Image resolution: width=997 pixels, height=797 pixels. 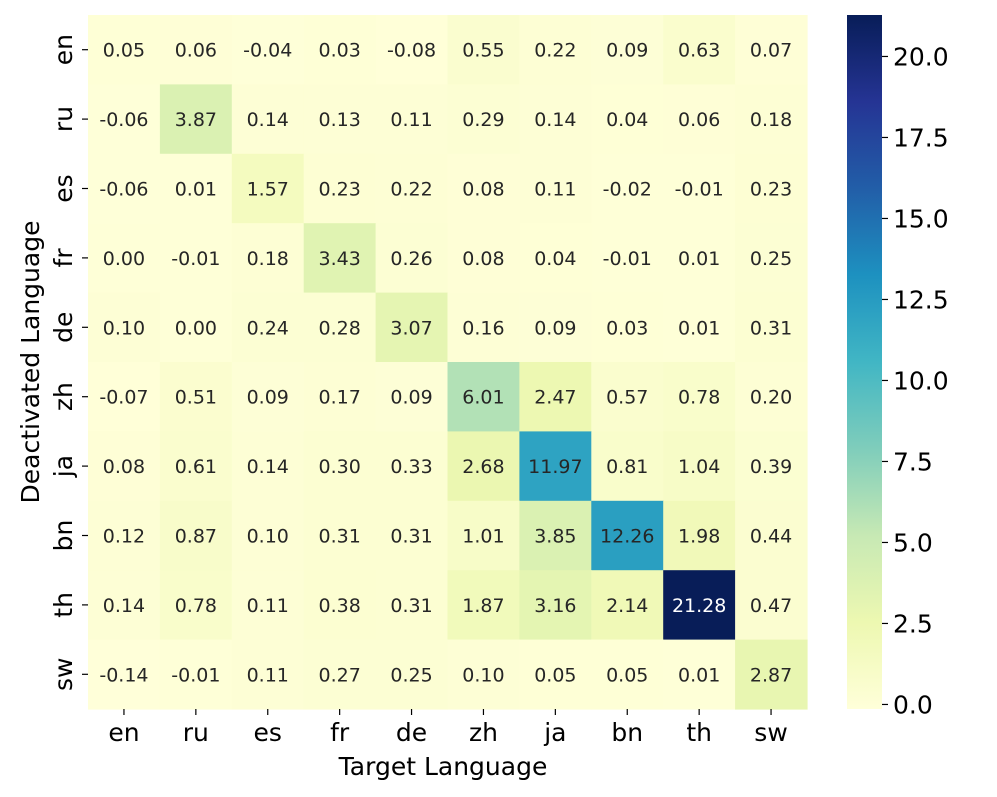 What do you see at coordinates (864, 362) in the screenshot?
I see `colorbar` at bounding box center [864, 362].